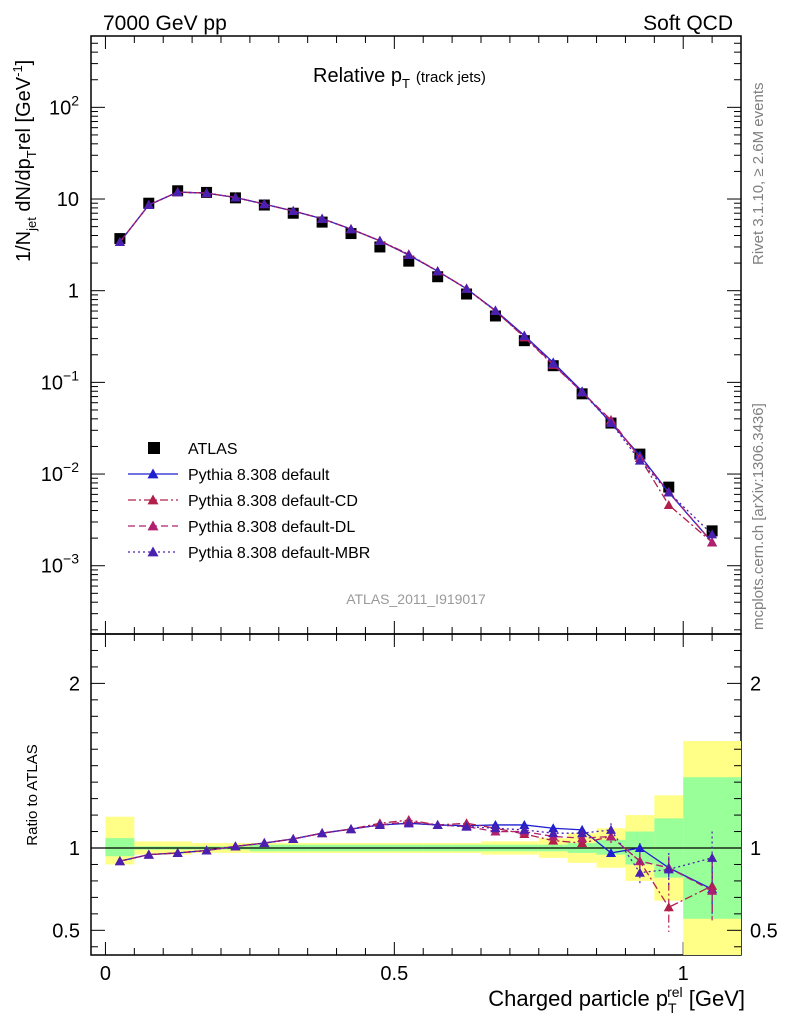 The image size is (786, 1024). I want to click on ratio-xlabel: Charged particle pTrel [GeV], so click(616, 1000).